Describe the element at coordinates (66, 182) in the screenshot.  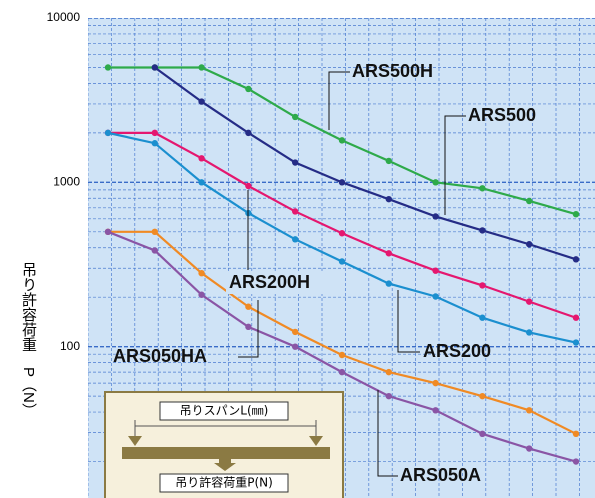
I see `y-tick-label: 1000` at that location.